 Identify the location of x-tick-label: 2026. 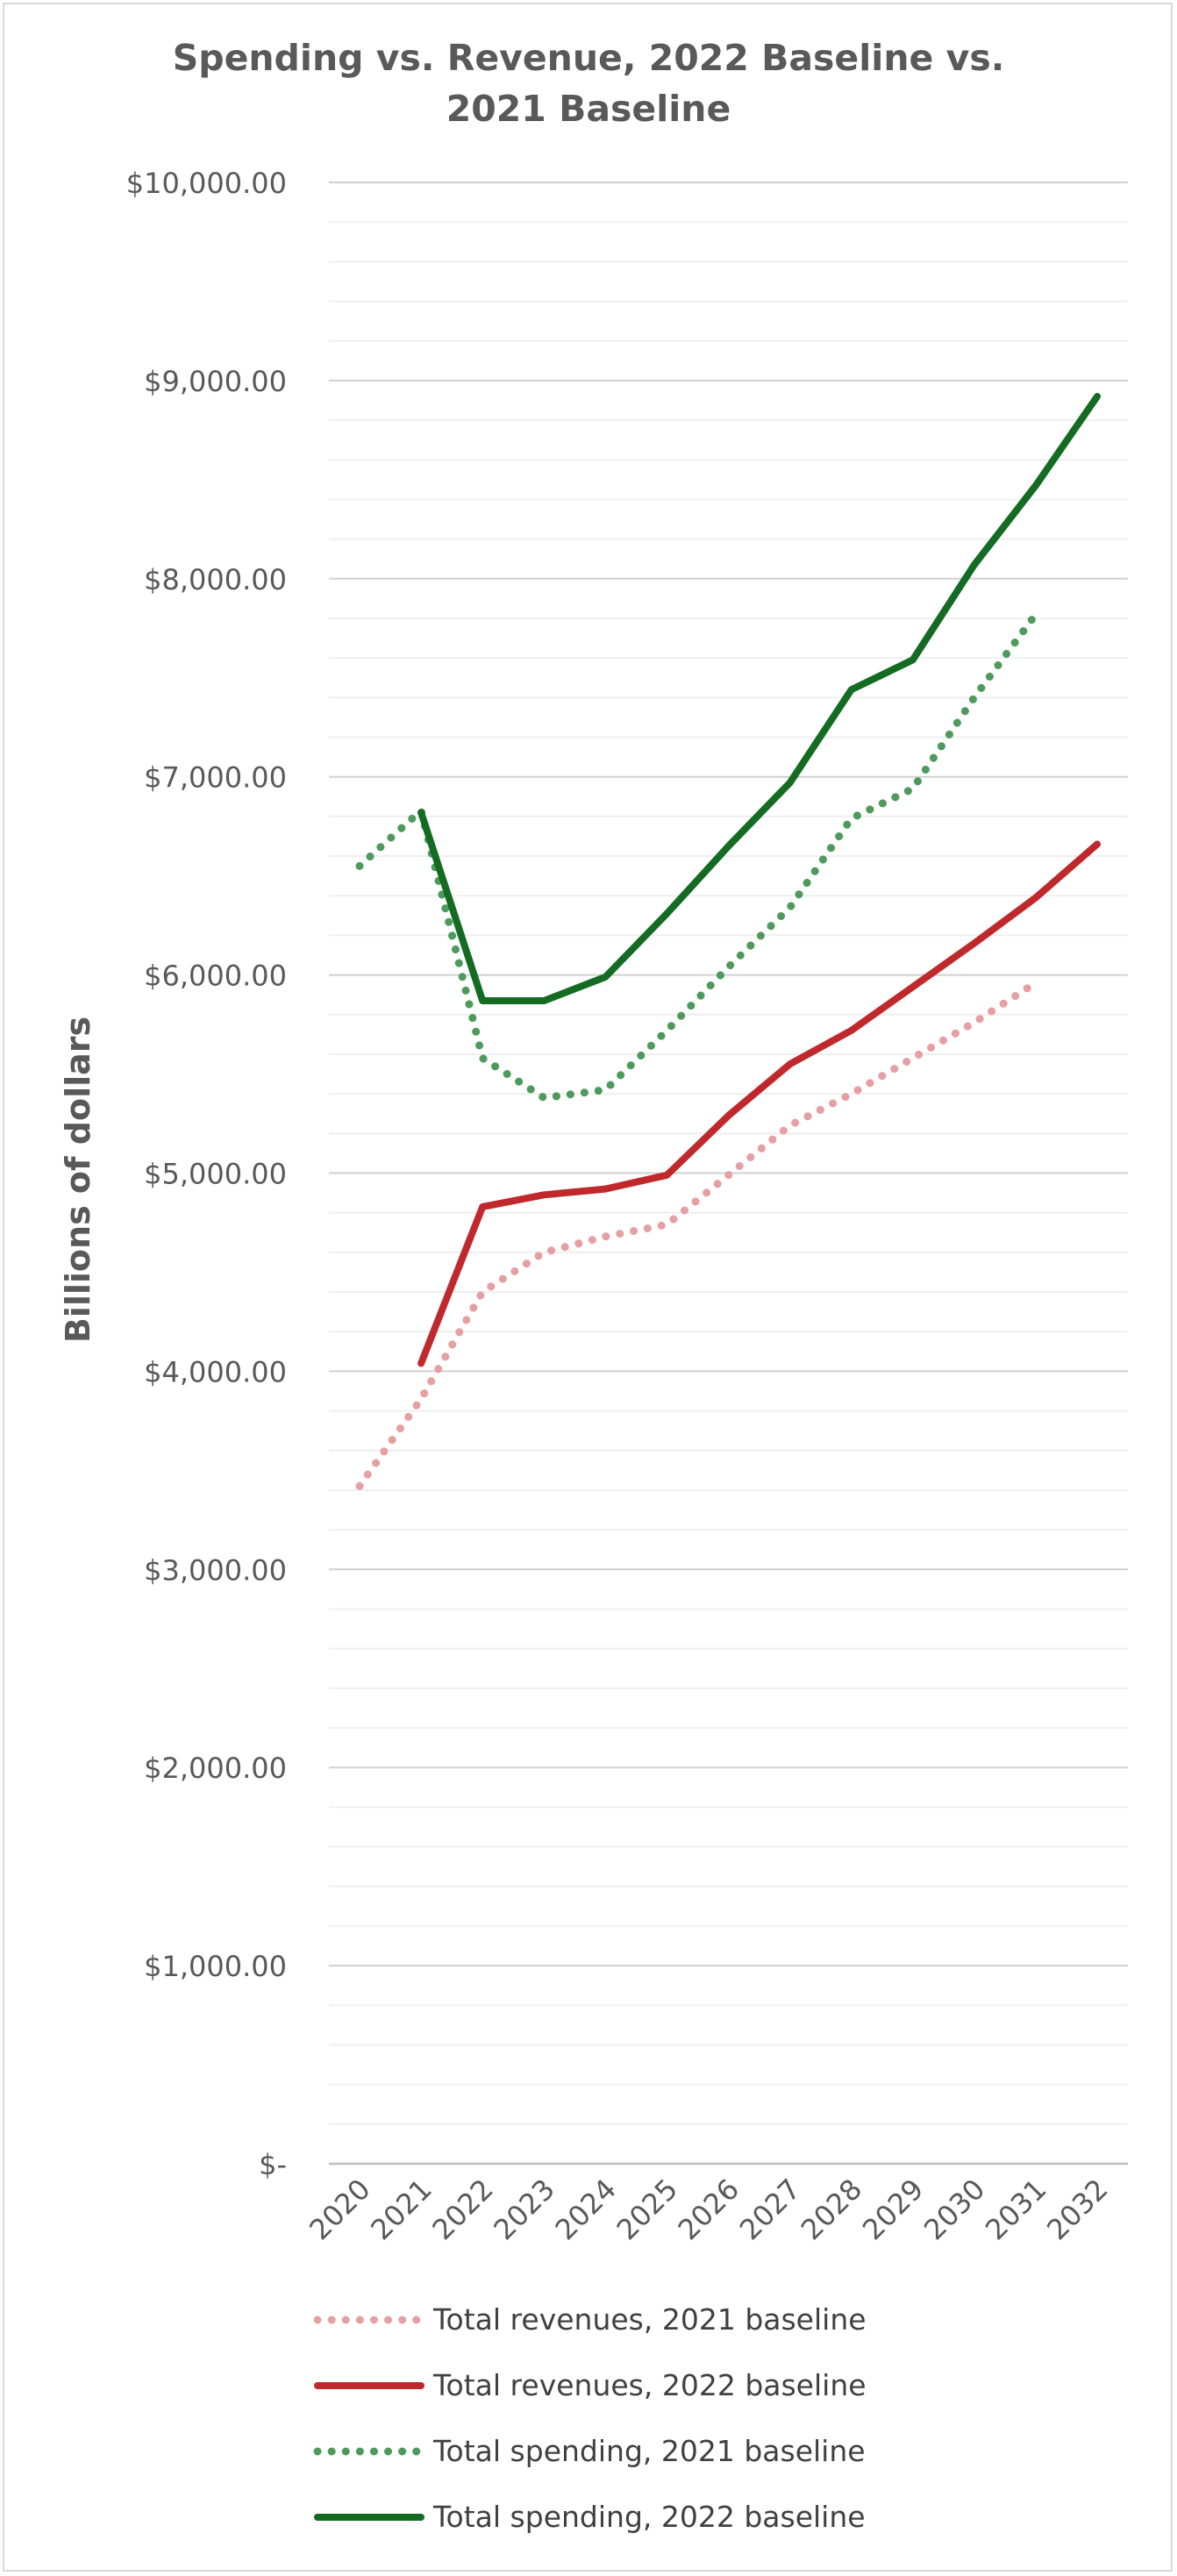
(708, 2210).